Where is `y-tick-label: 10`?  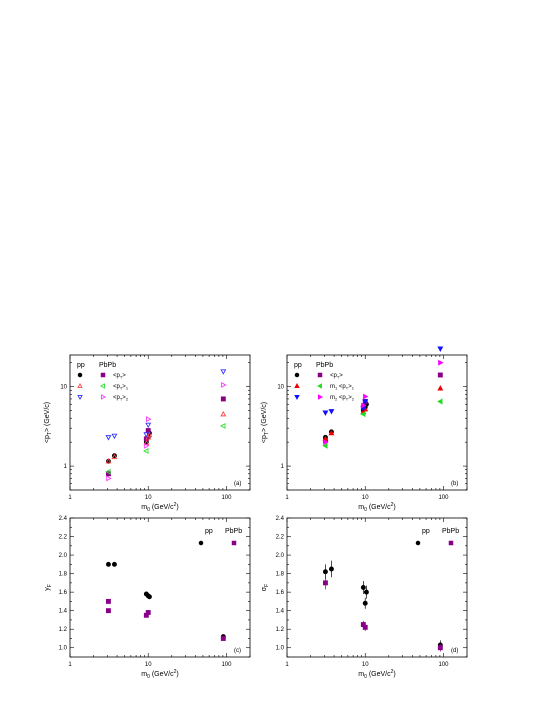
y-tick-label: 10 is located at coordinates (280, 388).